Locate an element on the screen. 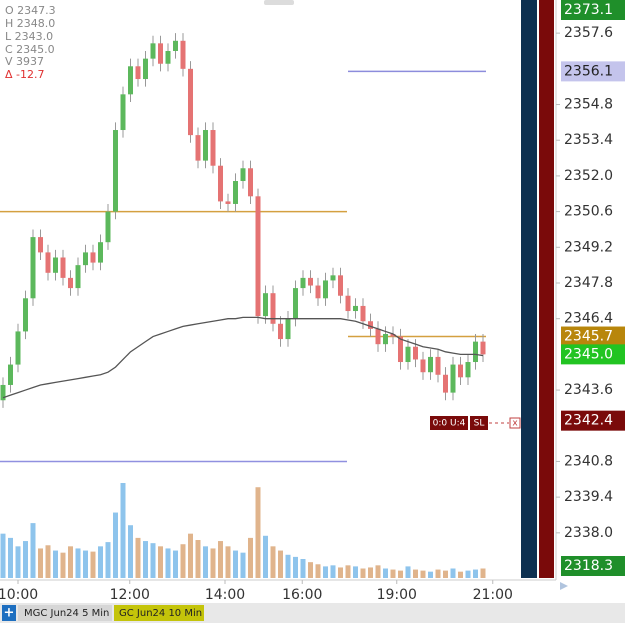 The height and width of the screenshot is (623, 625). bid-column is located at coordinates (529, 289).